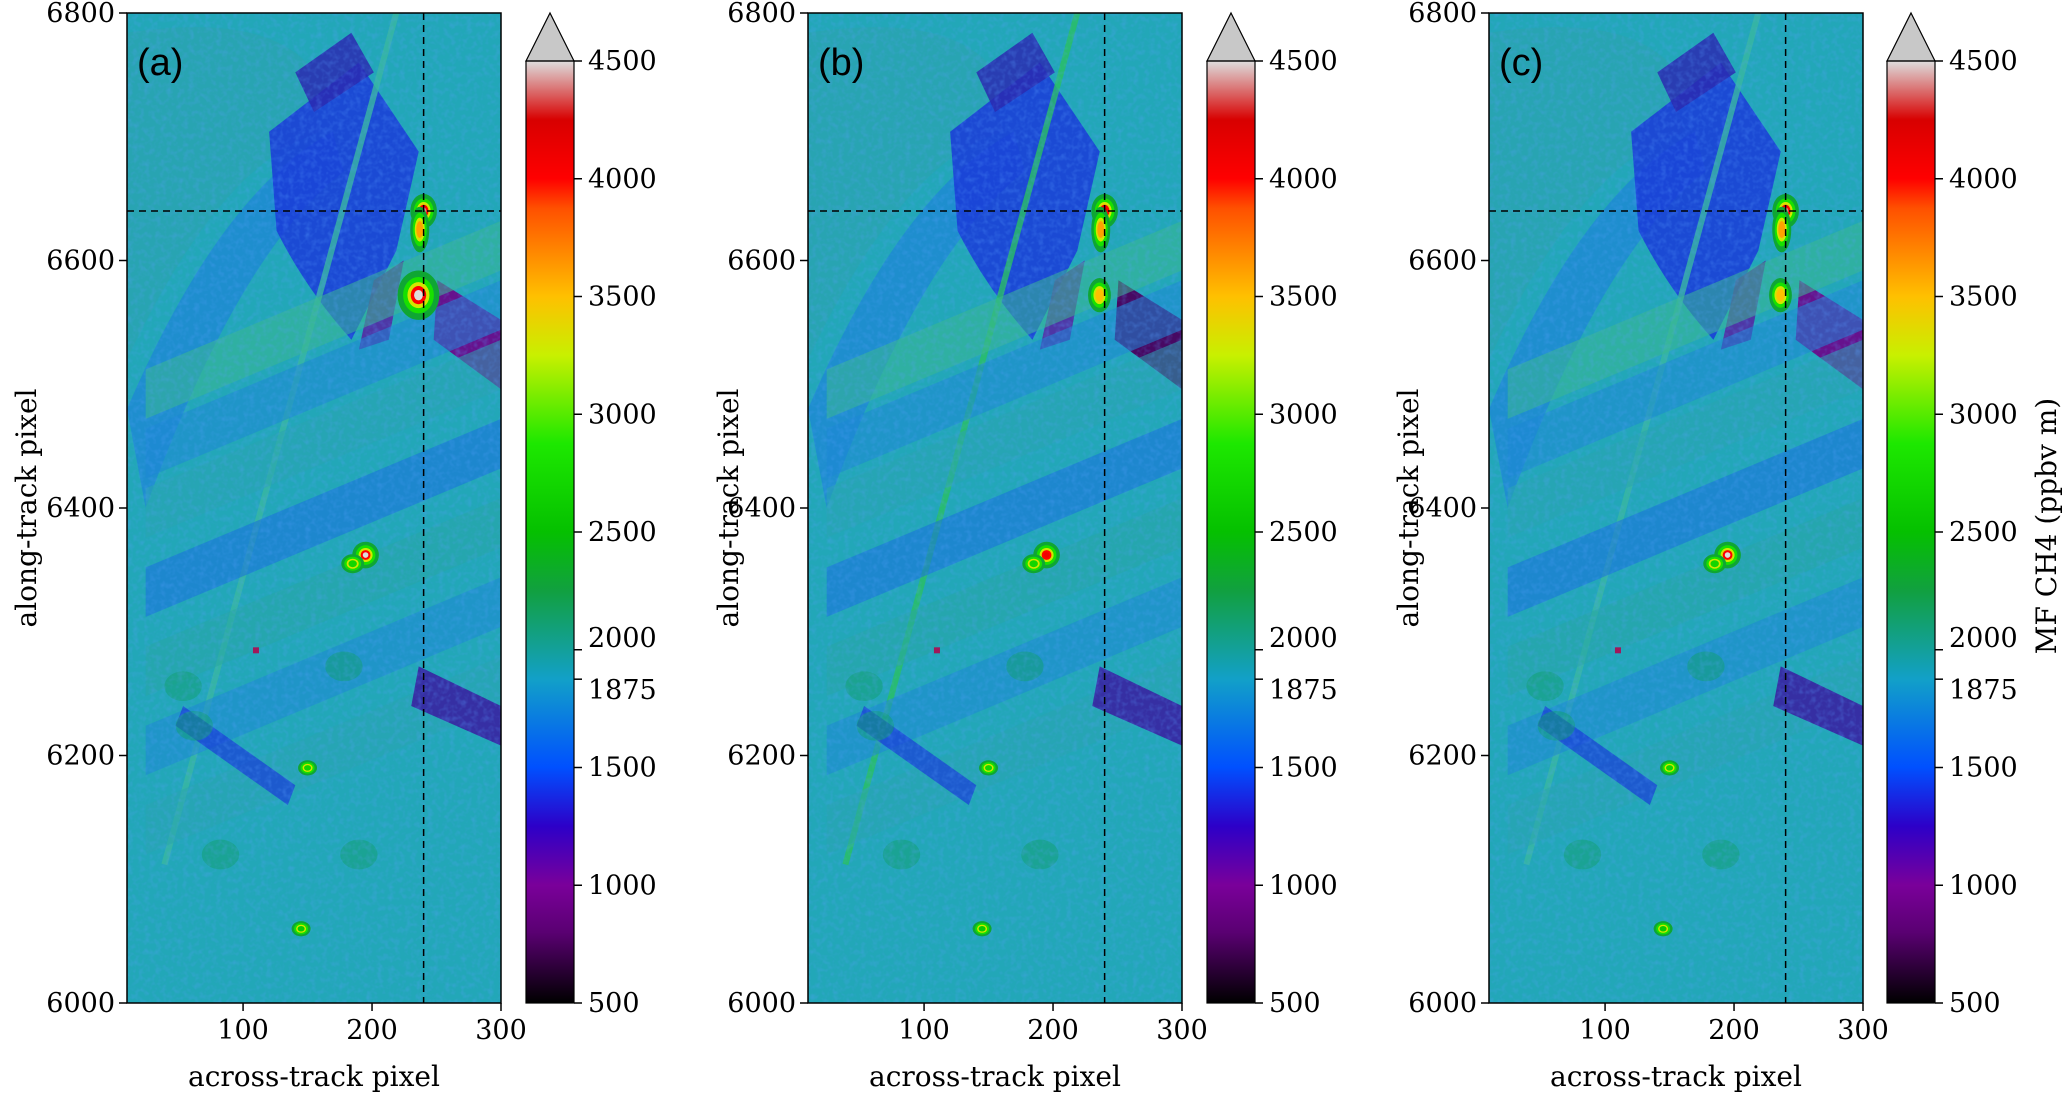  I want to click on colorbar-tick-label: 1875, so click(1303, 690).